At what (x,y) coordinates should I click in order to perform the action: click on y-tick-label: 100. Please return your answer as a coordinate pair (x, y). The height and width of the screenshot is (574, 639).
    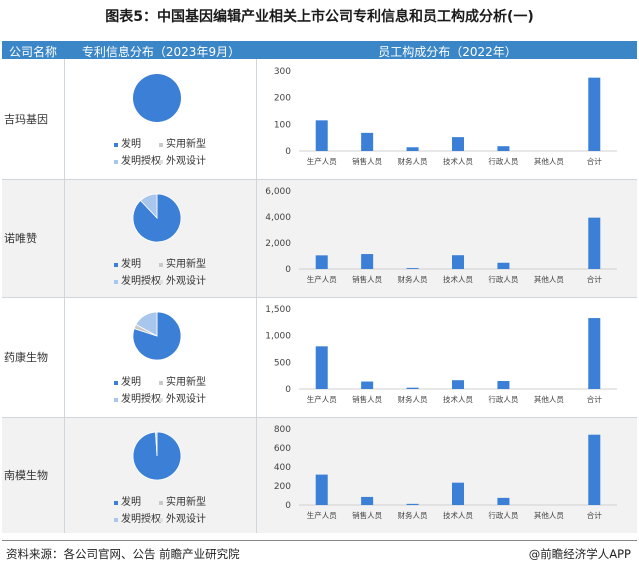
    Looking at the image, I should click on (282, 125).